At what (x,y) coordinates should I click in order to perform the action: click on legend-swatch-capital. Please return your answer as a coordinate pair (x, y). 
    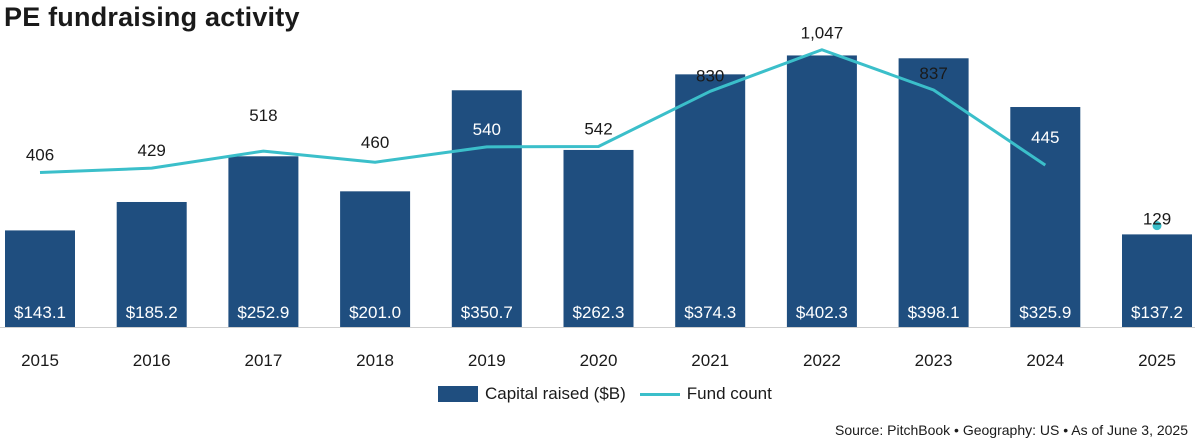
    Looking at the image, I should click on (458, 394).